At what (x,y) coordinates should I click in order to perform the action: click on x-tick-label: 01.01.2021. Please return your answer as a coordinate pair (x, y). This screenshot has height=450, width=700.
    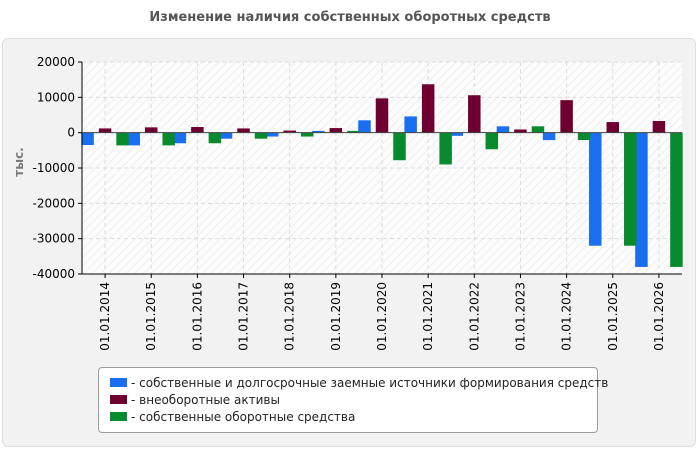
    Looking at the image, I should click on (428, 316).